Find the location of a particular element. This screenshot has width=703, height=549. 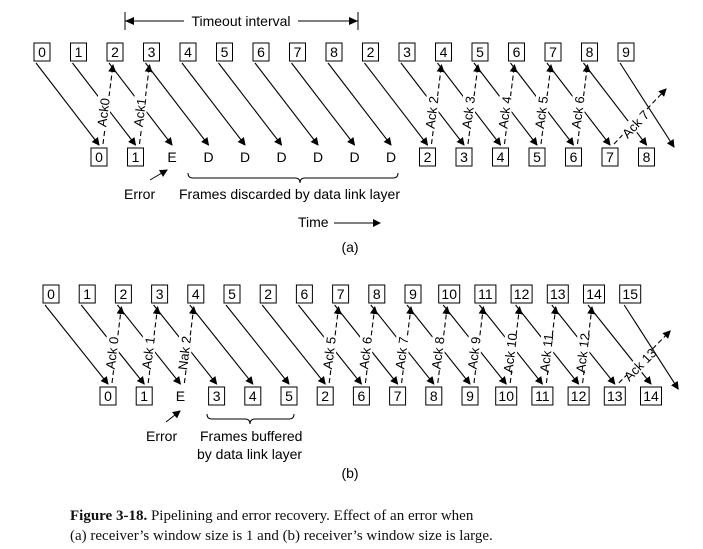

top-frame-14: 7 is located at coordinates (553, 52).